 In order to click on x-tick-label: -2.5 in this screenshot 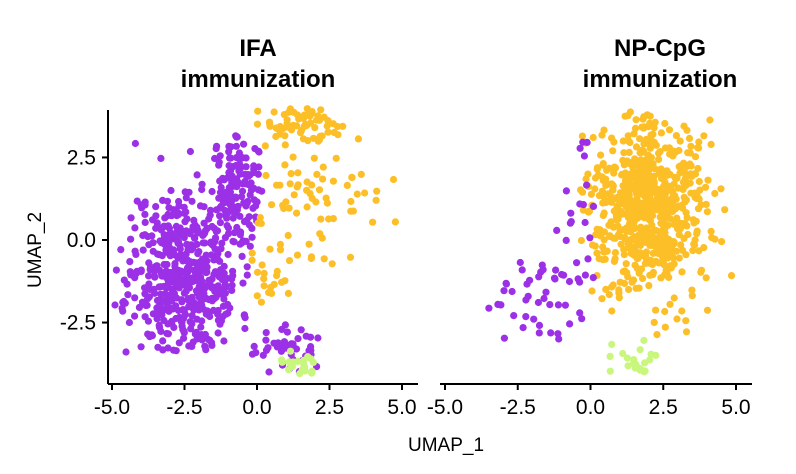, I will do `click(184, 407)`.